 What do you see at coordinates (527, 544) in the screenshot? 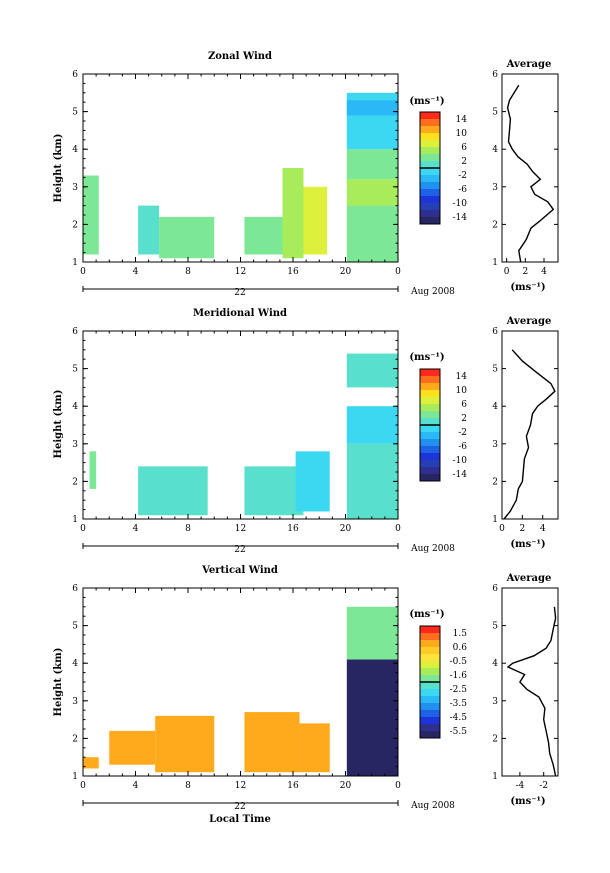
I see `average-unit-meridional: (ms⁻¹)` at bounding box center [527, 544].